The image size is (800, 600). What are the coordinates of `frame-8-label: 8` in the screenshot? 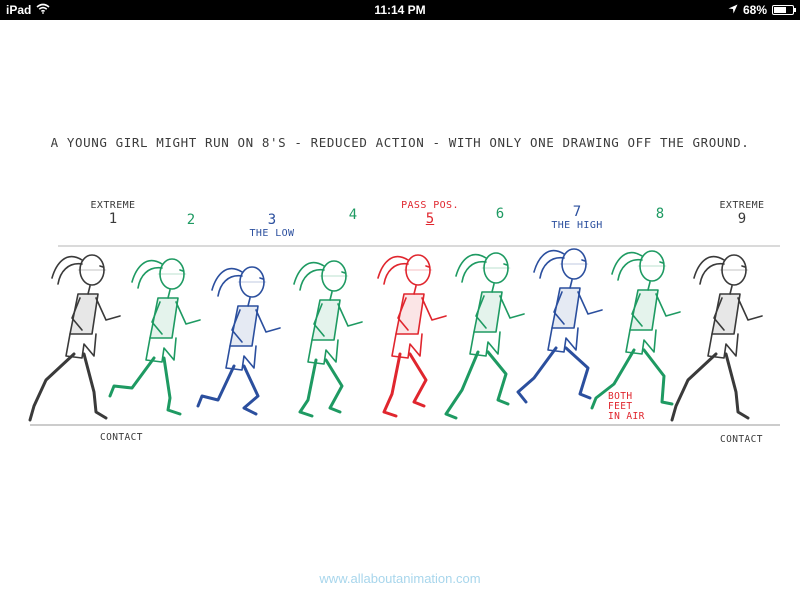 It's located at (660, 214).